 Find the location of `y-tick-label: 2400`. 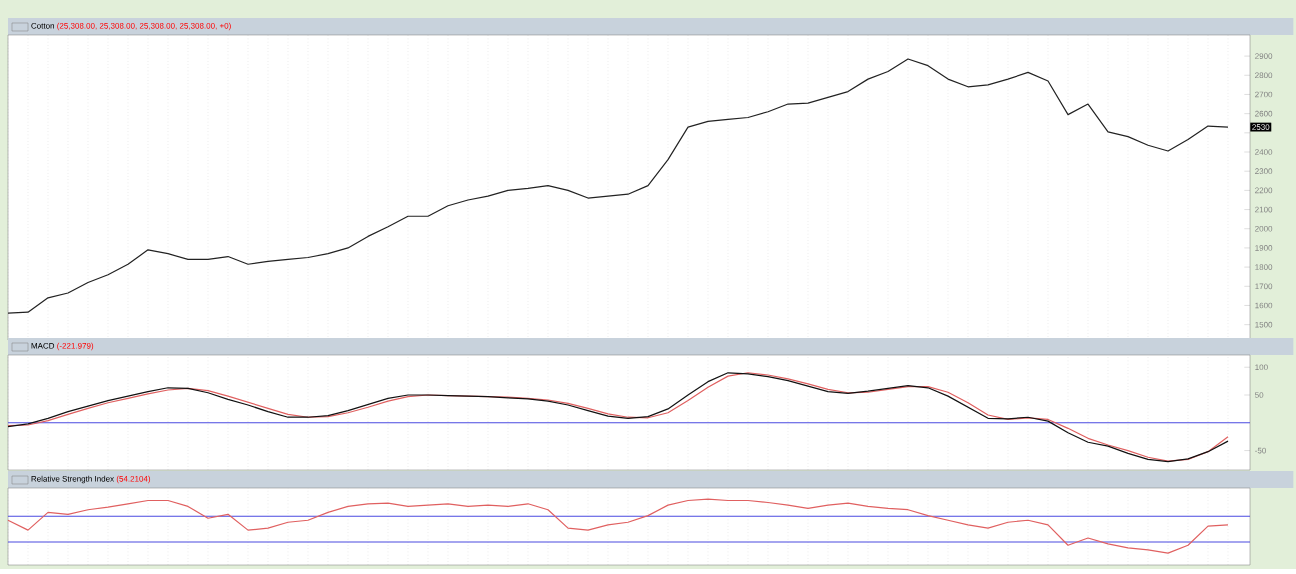

y-tick-label: 2400 is located at coordinates (1264, 152).